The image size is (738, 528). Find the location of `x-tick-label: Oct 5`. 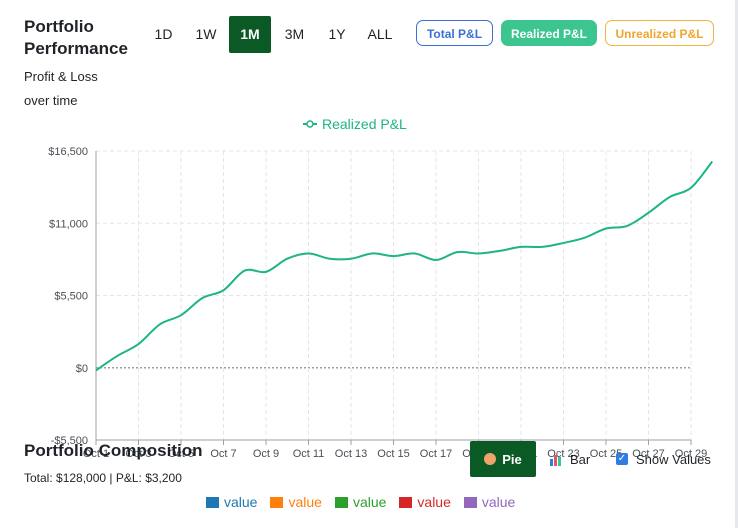

x-tick-label: Oct 5 is located at coordinates (181, 454).